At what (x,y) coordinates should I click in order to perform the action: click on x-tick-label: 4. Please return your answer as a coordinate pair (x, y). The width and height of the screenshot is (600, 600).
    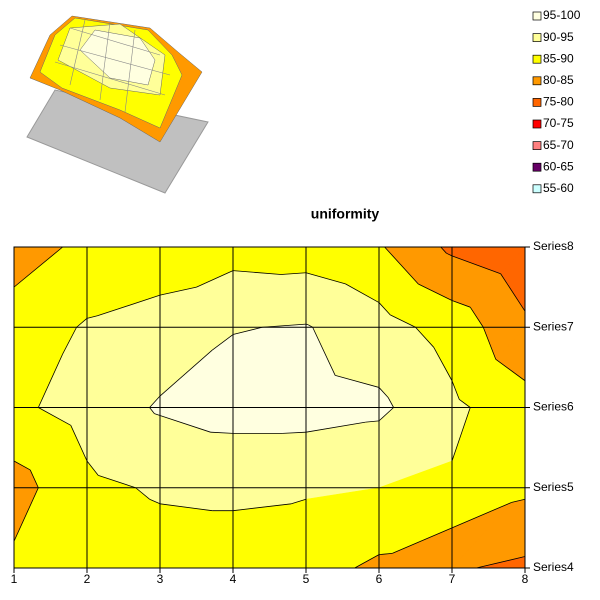
    Looking at the image, I should click on (233, 579).